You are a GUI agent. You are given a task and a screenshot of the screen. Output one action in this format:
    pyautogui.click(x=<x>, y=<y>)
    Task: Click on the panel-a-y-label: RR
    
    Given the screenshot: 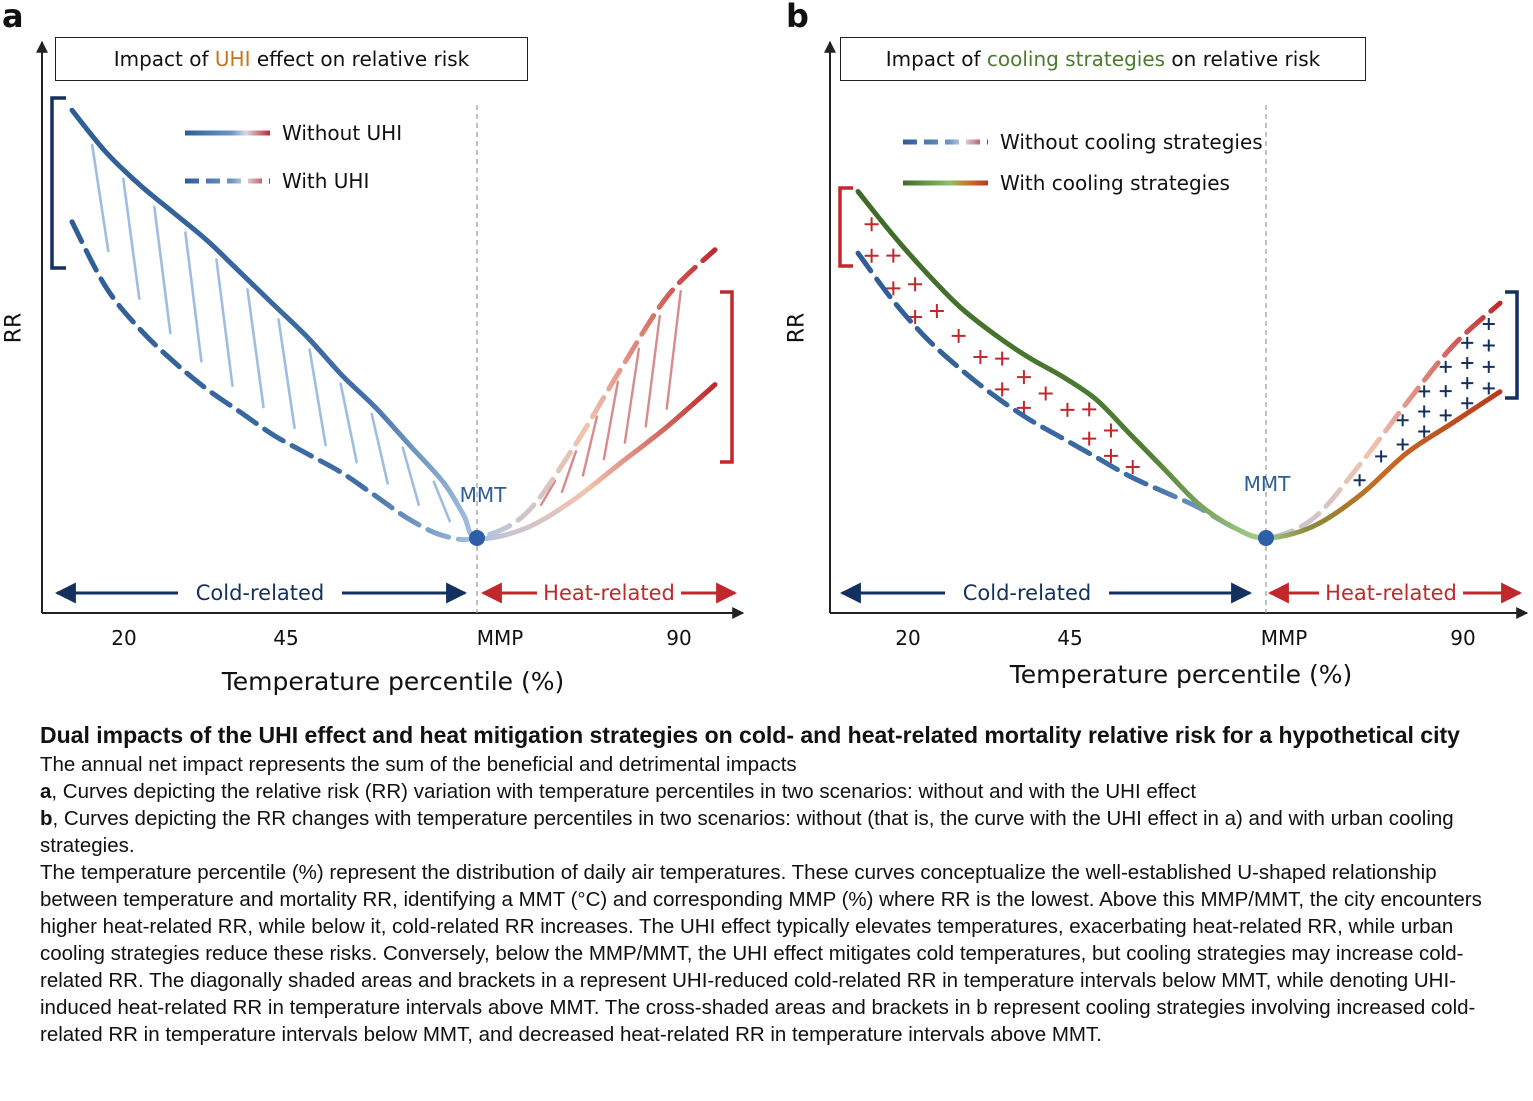 What is the action you would take?
    pyautogui.click(x=14, y=328)
    